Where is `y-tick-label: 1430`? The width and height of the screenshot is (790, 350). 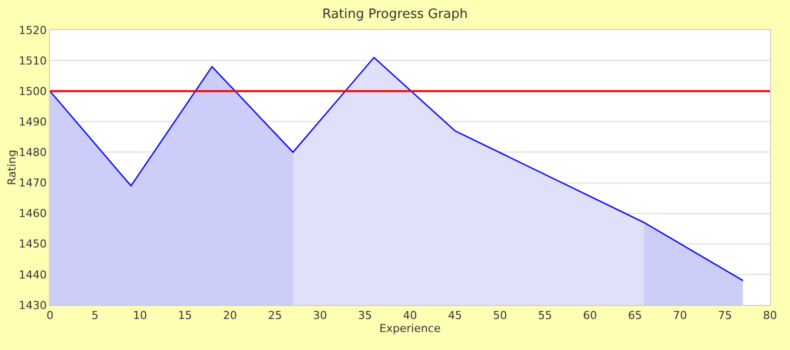
y-tick-label: 1430 is located at coordinates (32, 305).